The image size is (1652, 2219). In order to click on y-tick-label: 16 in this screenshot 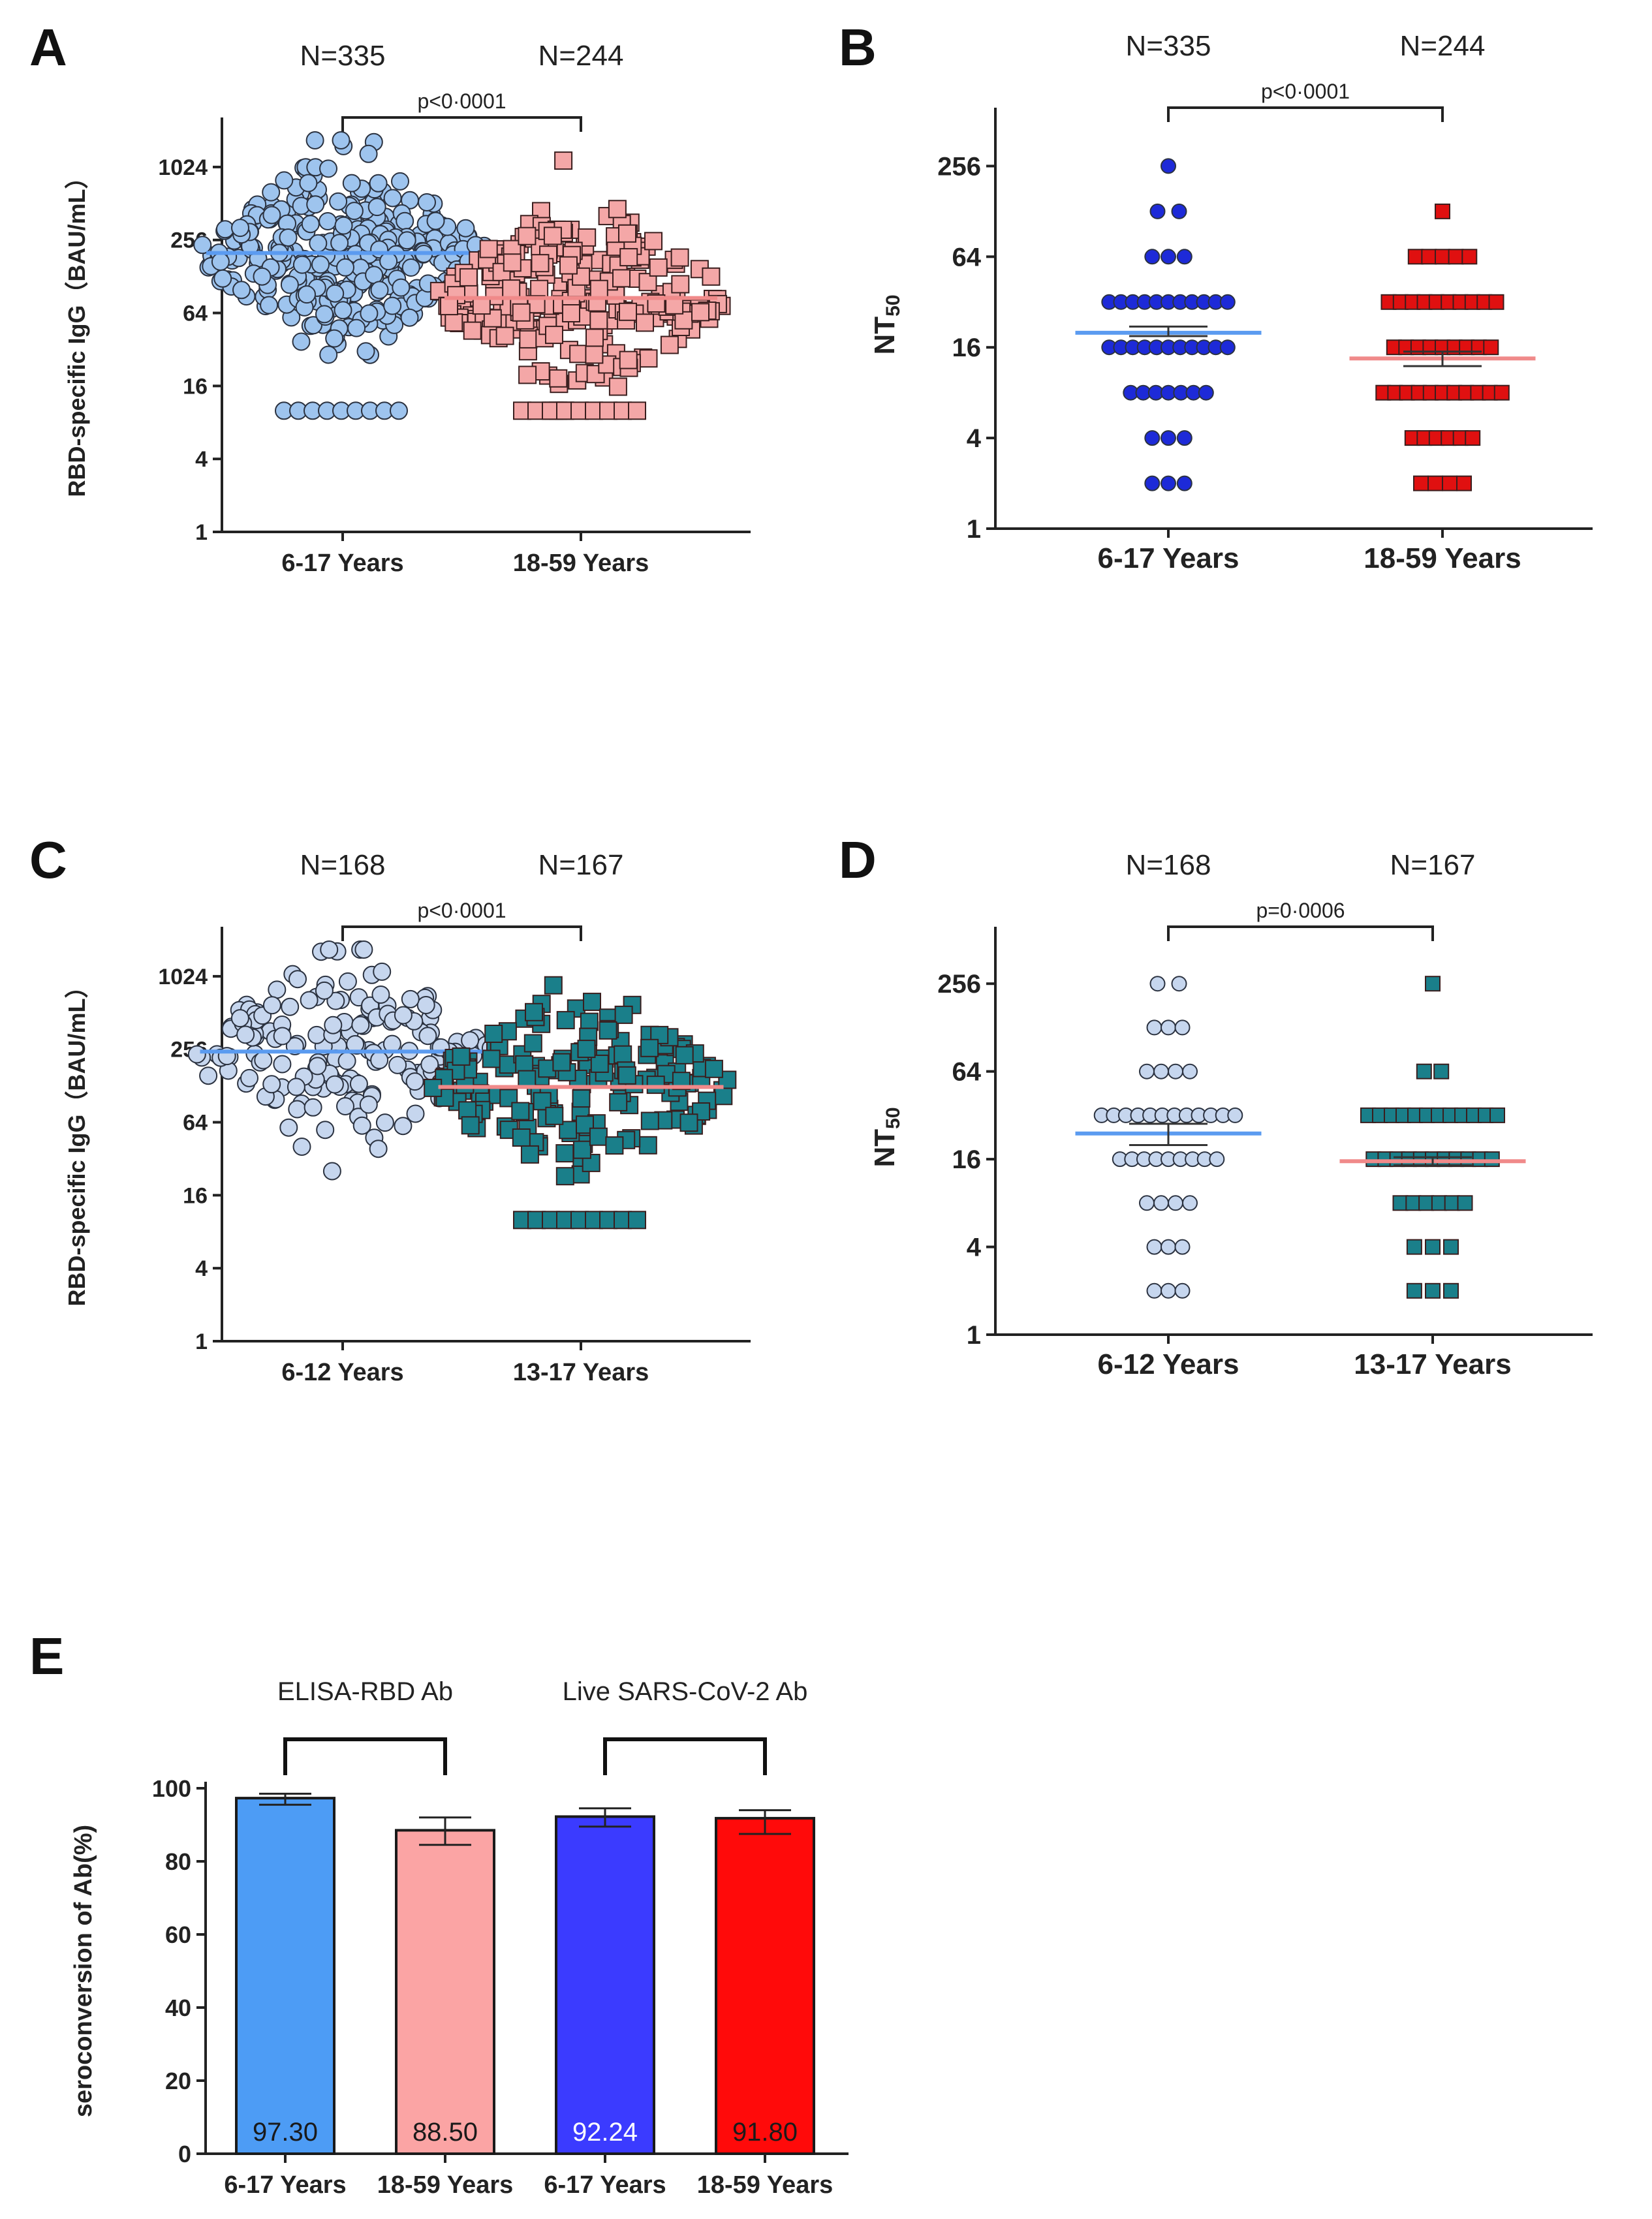, I will do `click(195, 386)`.